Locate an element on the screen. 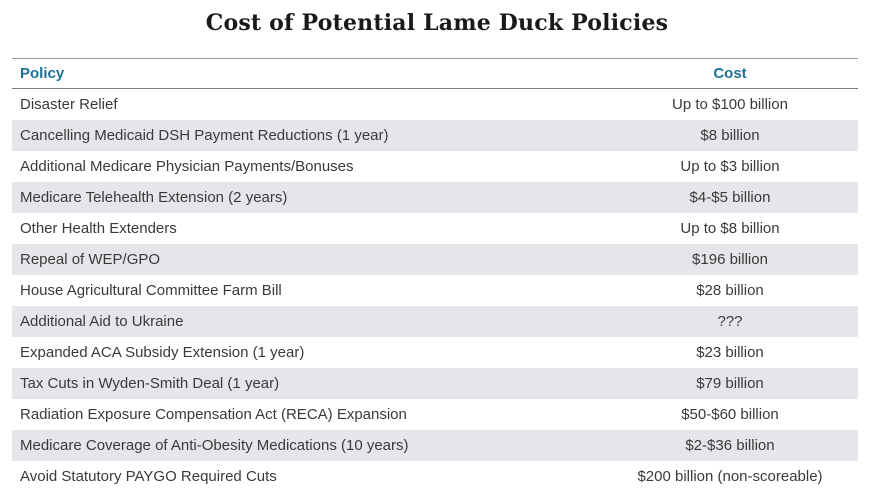 This screenshot has height=493, width=879. policy-cell: House Agricultural Committee Farm Bill is located at coordinates (151, 290).